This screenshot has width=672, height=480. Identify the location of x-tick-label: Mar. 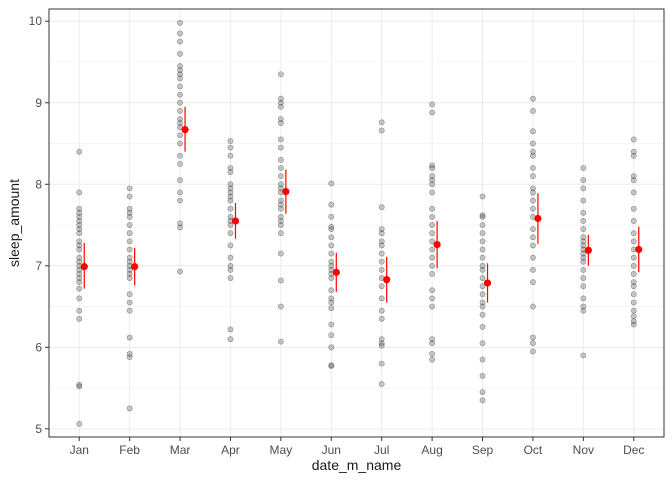
(180, 450).